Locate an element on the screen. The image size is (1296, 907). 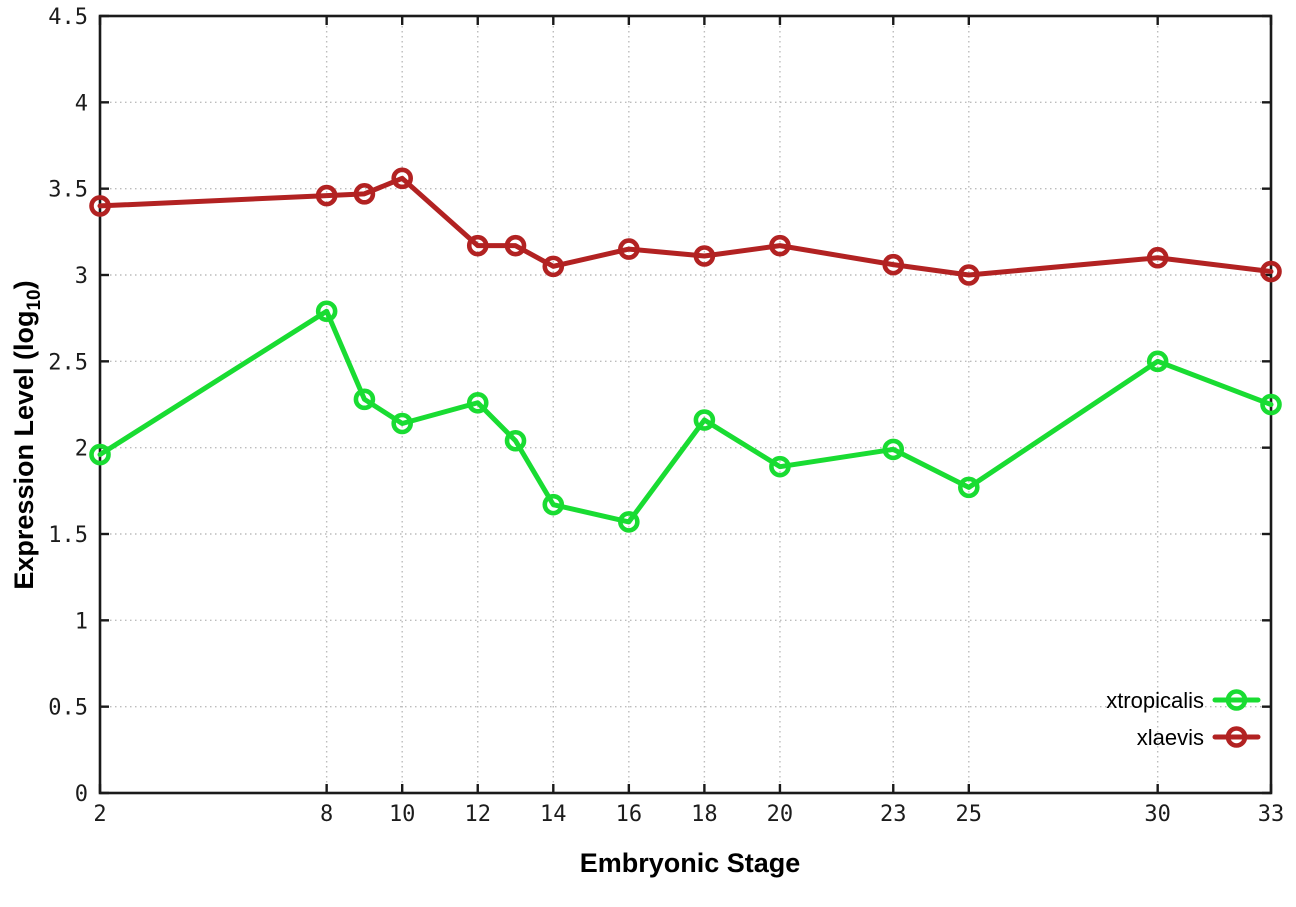
series-line-xlaevis is located at coordinates (685, 226).